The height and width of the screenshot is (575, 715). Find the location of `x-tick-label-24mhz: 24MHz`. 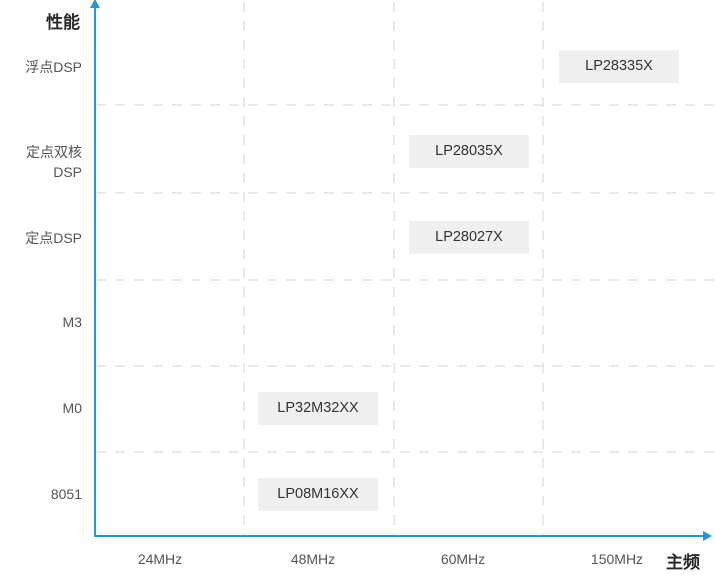

x-tick-label-24mhz: 24MHz is located at coordinates (160, 559).